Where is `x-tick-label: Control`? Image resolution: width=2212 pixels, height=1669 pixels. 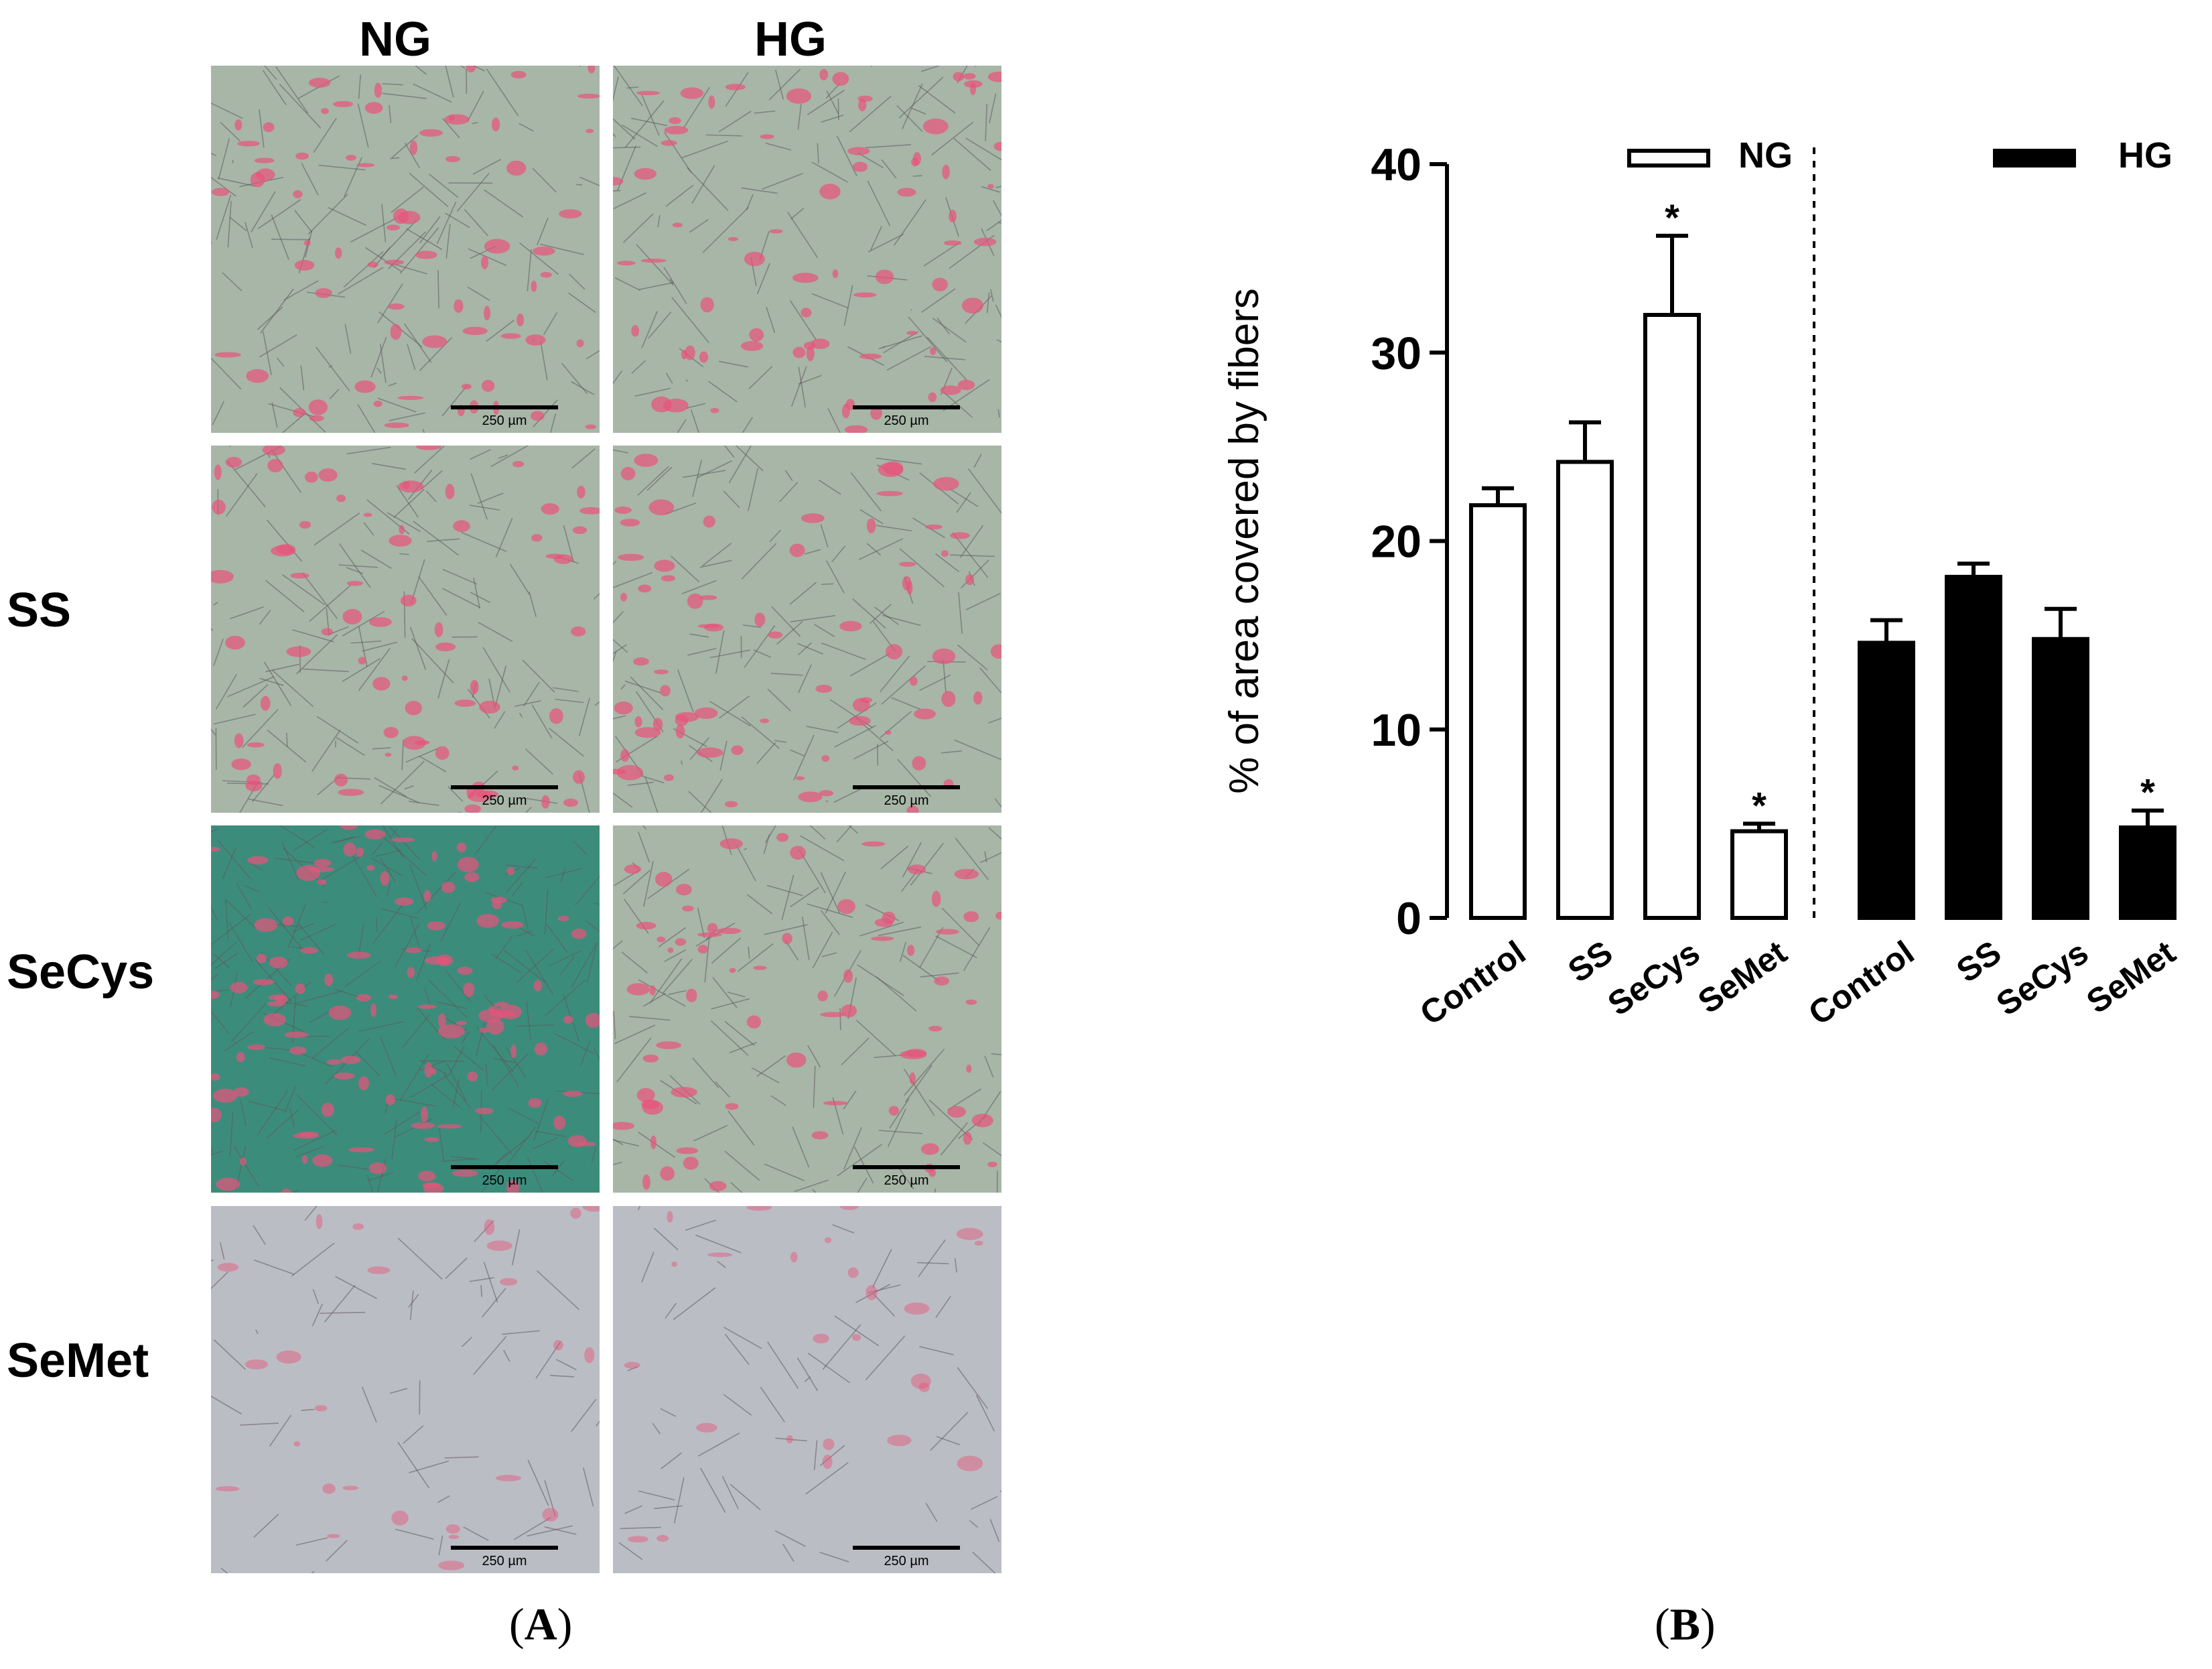
x-tick-label: Control is located at coordinates (1861, 982).